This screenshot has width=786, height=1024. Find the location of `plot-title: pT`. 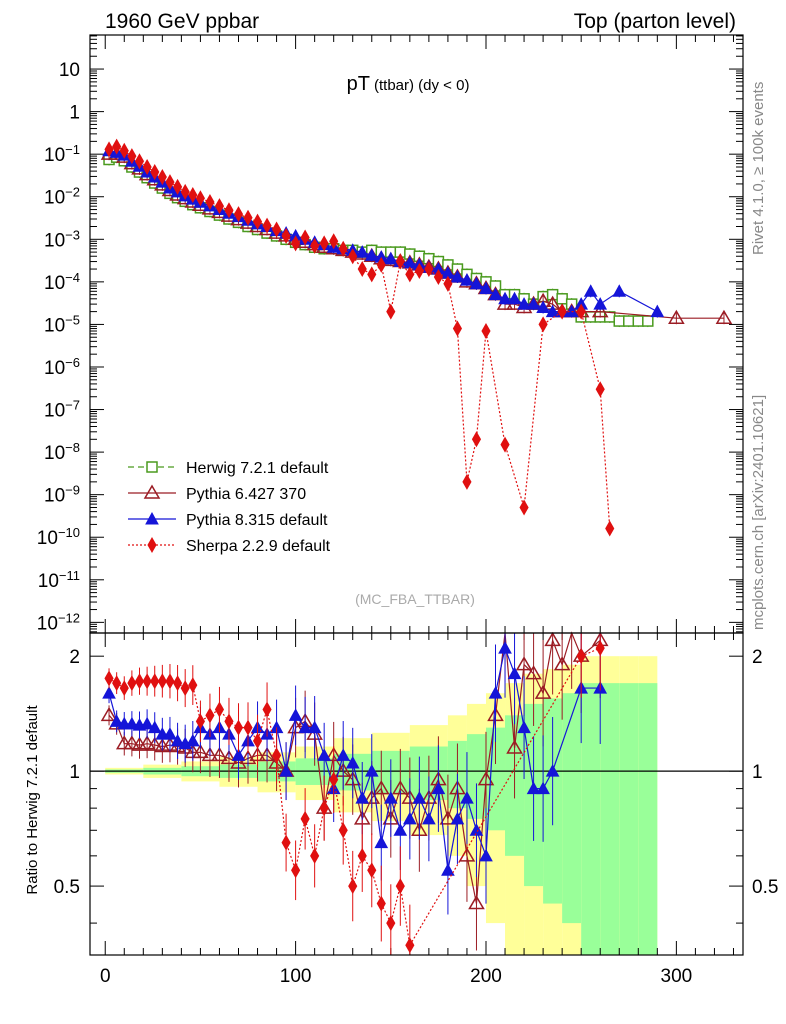

plot-title: pT is located at coordinates (358, 84).